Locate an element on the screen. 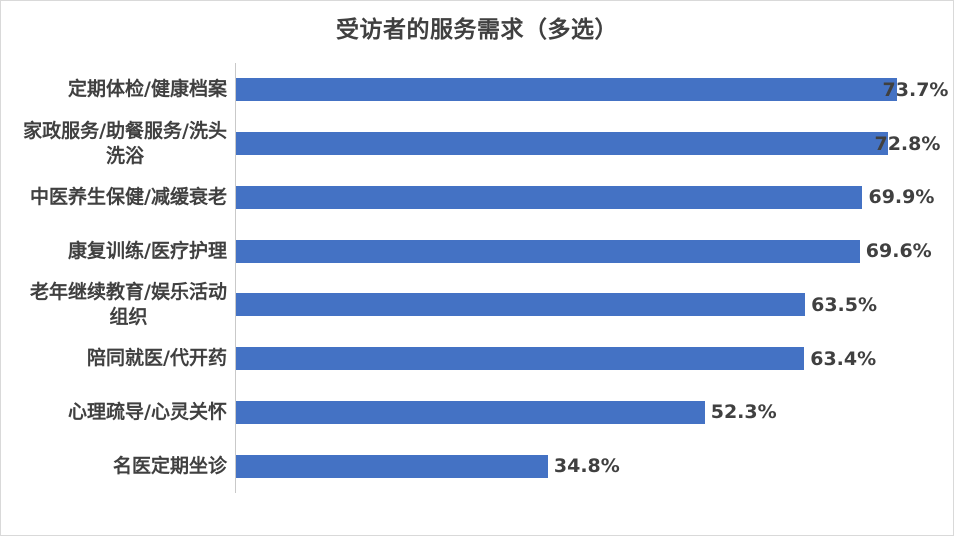  bar-row: 陪同就医/代开药 63.4% is located at coordinates (477, 359).